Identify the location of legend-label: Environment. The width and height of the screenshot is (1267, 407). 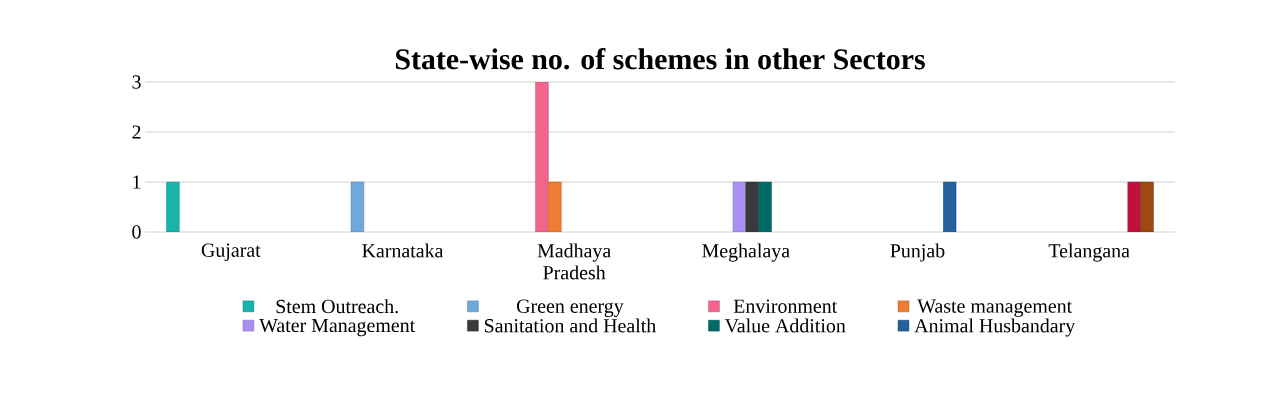
(785, 306).